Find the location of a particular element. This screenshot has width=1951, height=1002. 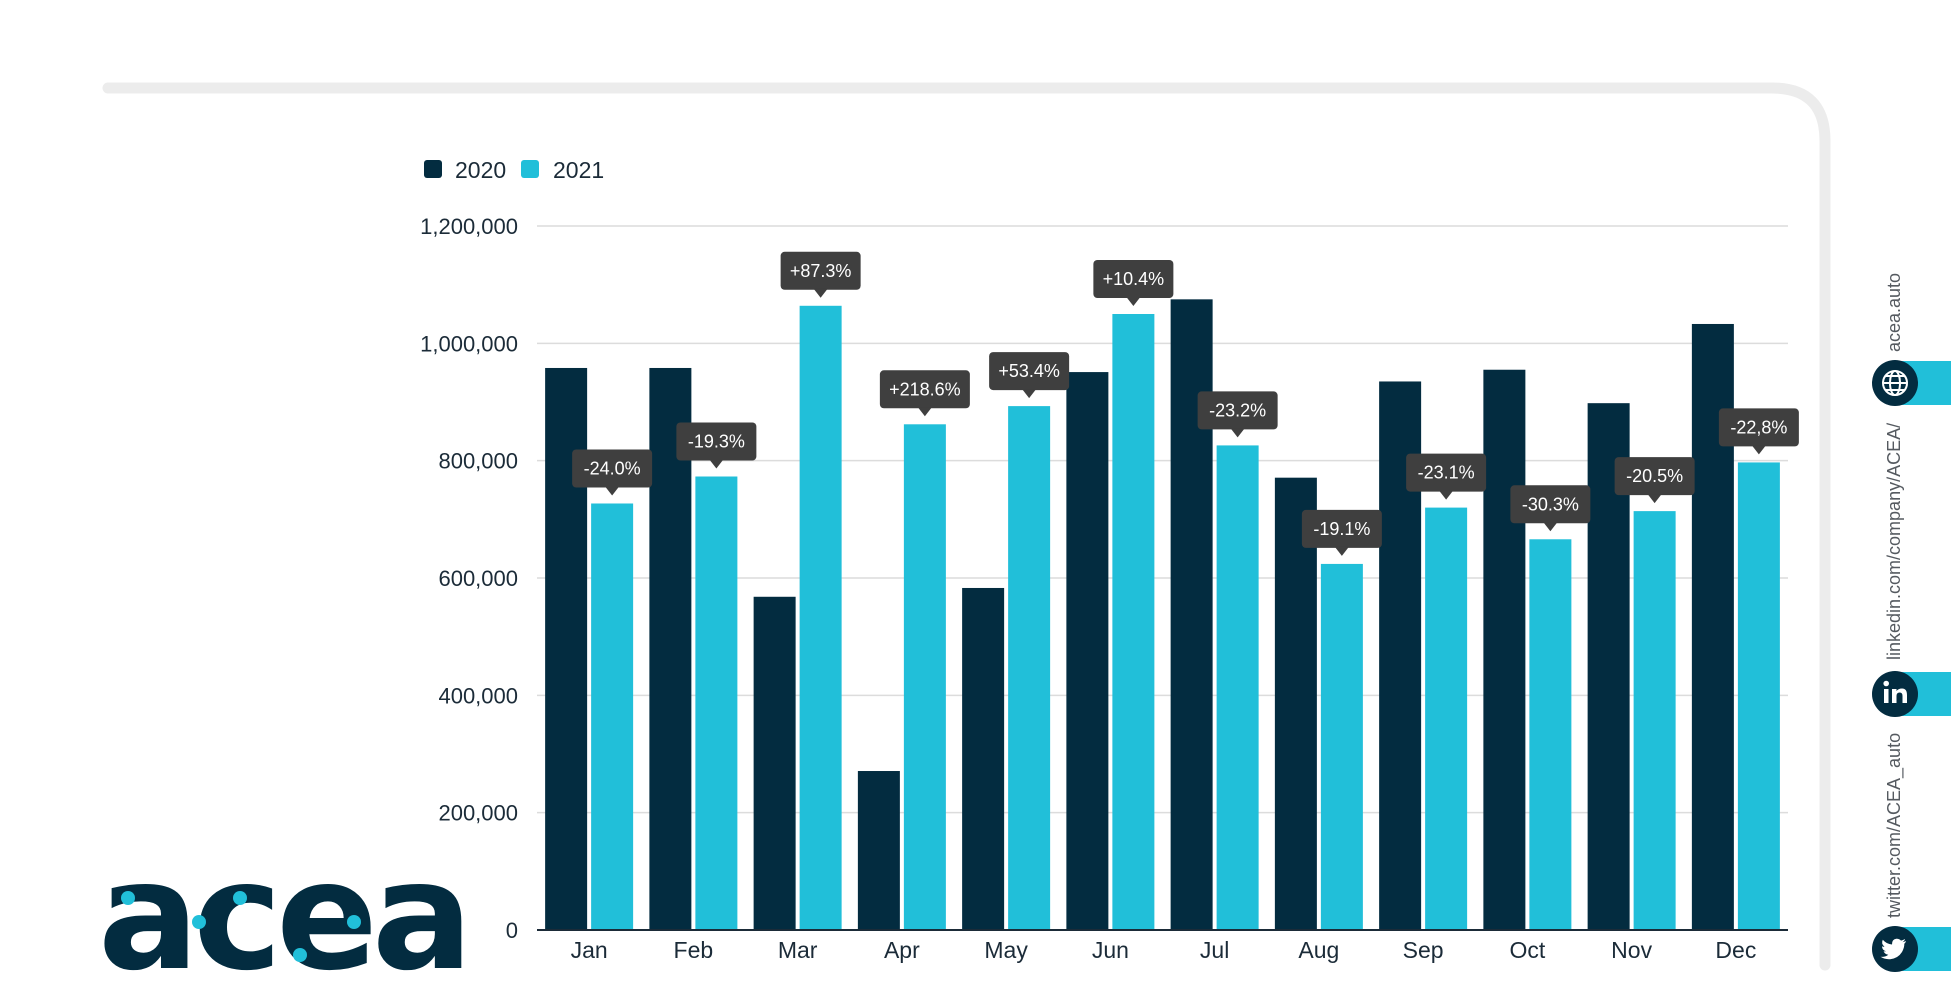

twitter-icon is located at coordinates (1893, 949).